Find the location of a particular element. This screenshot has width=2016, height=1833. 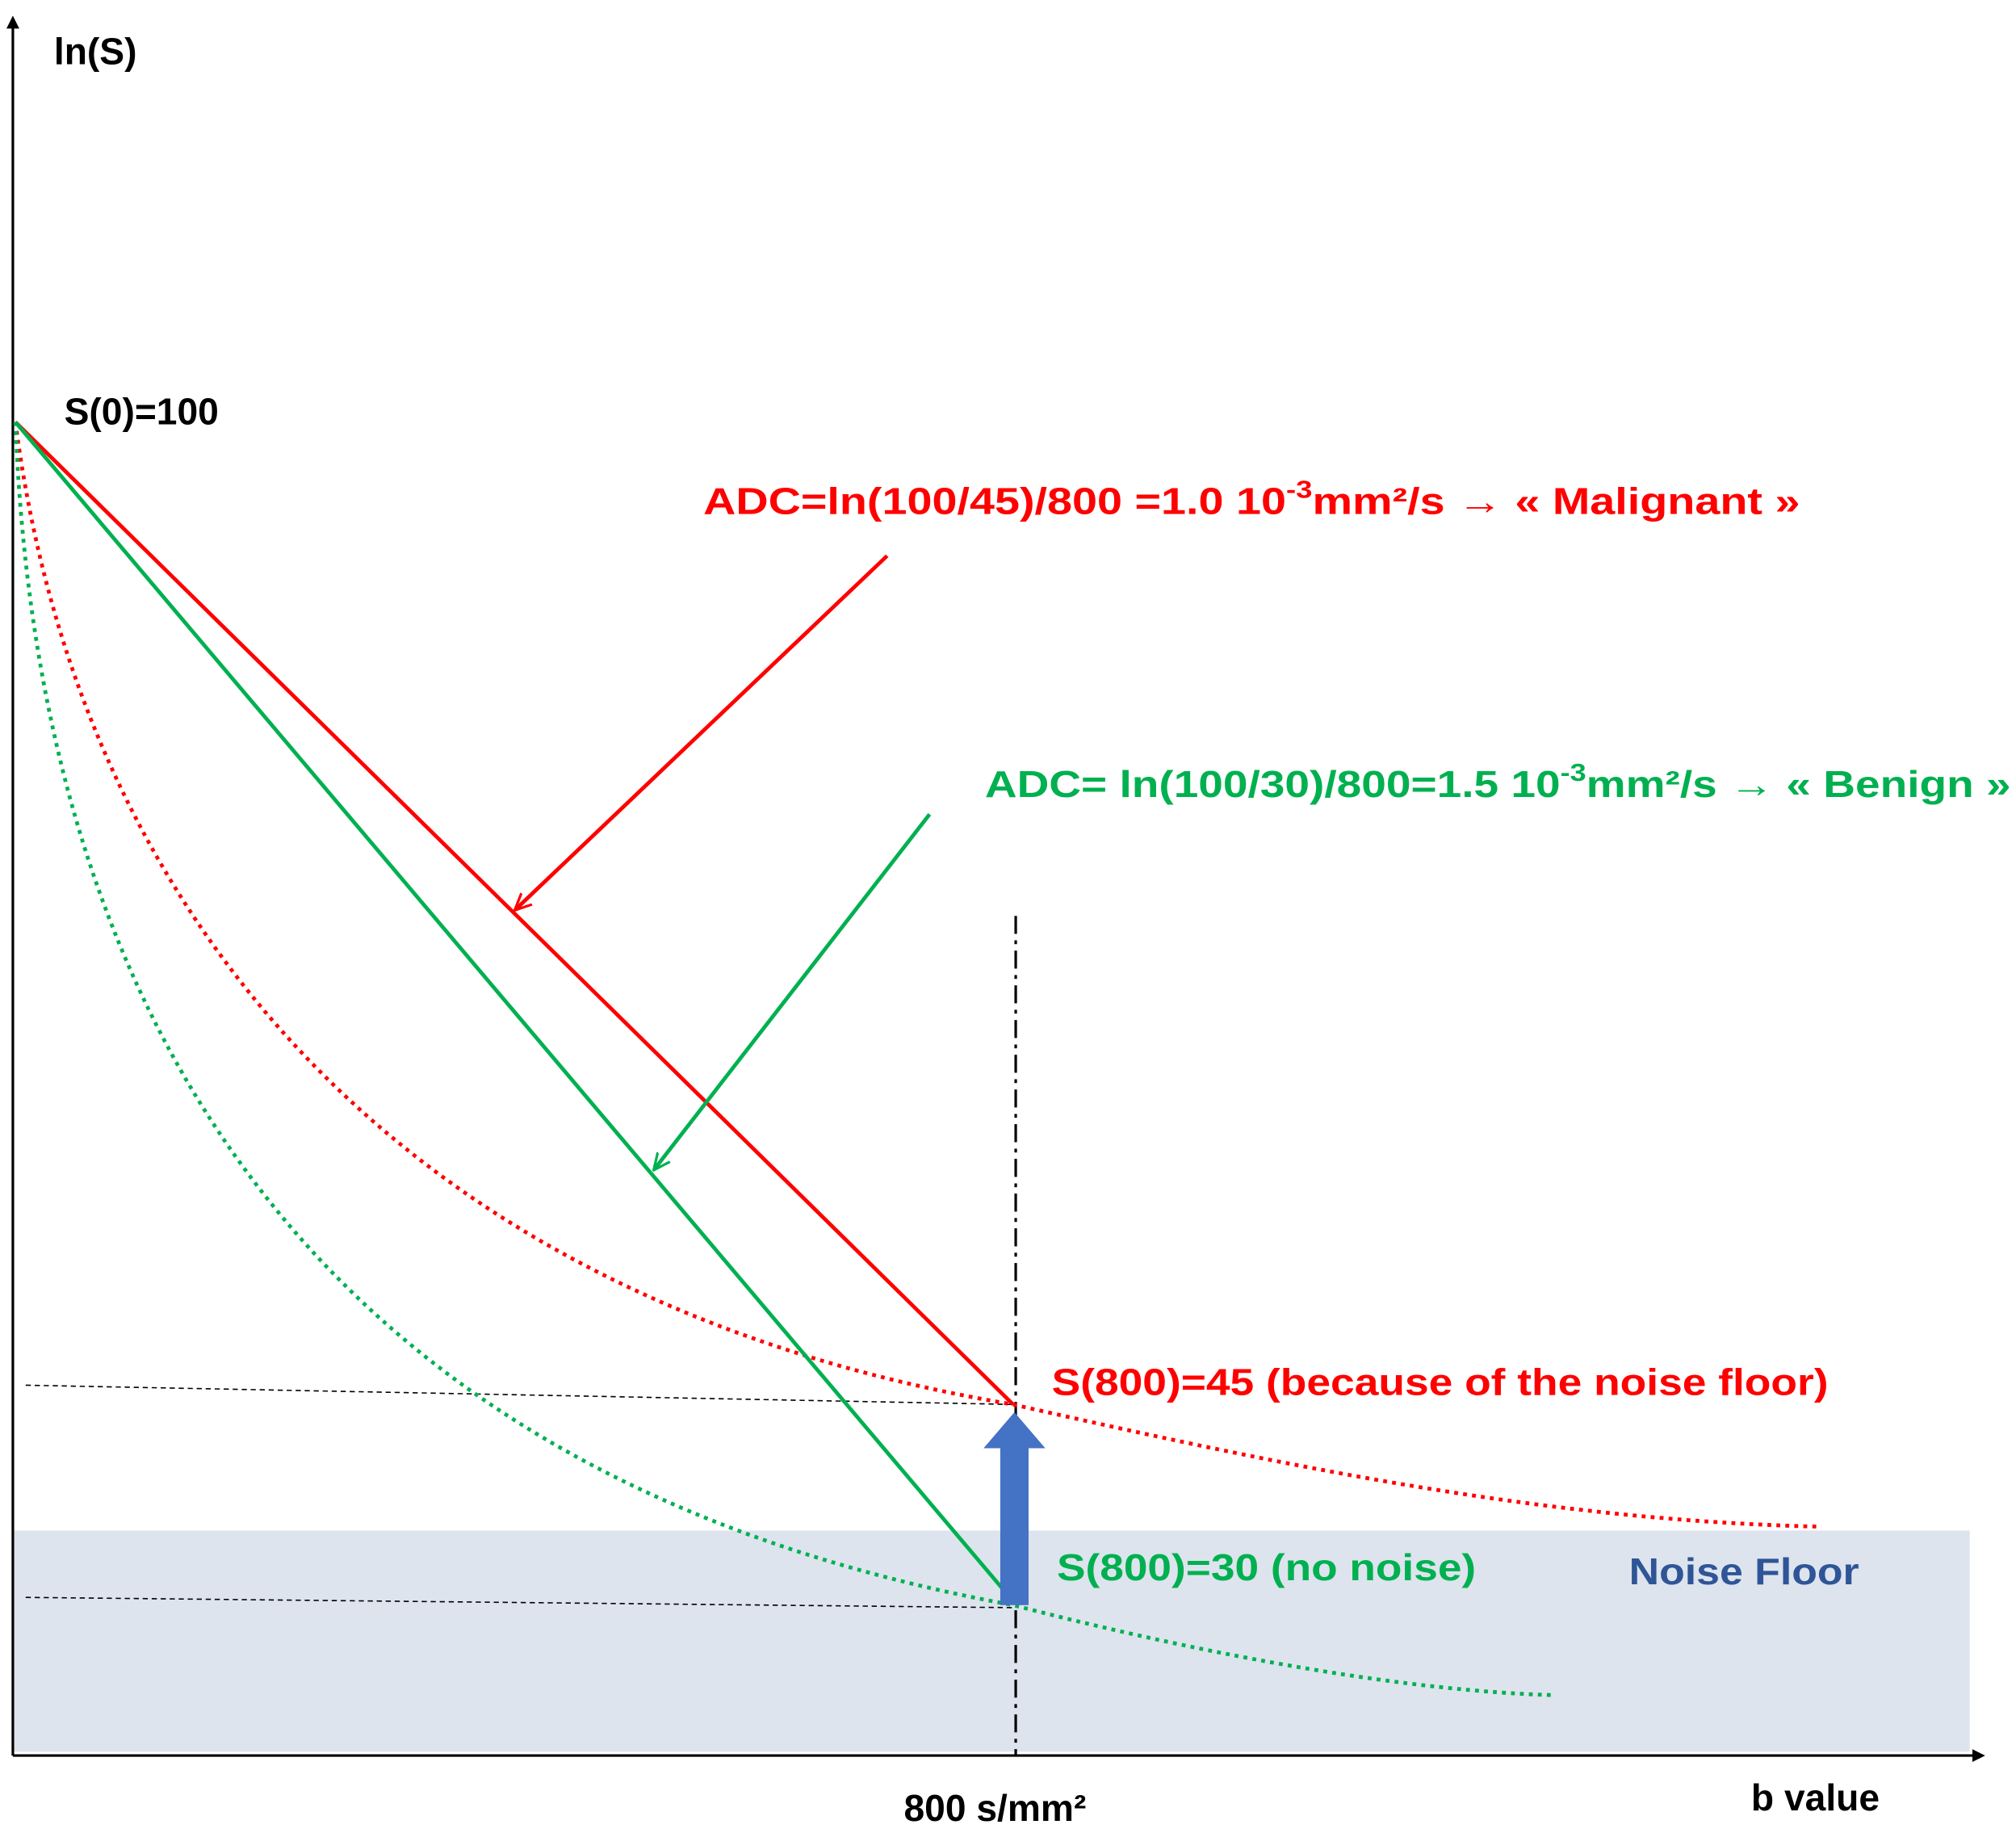

benign-suffix: mm²/s → « Benign » is located at coordinates (1799, 784).